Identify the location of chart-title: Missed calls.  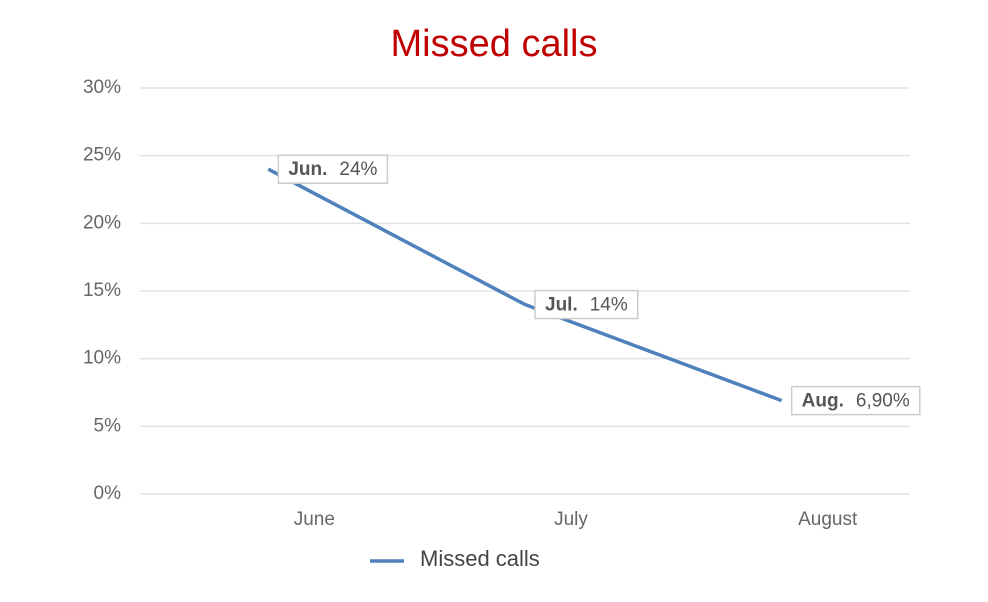
(494, 44).